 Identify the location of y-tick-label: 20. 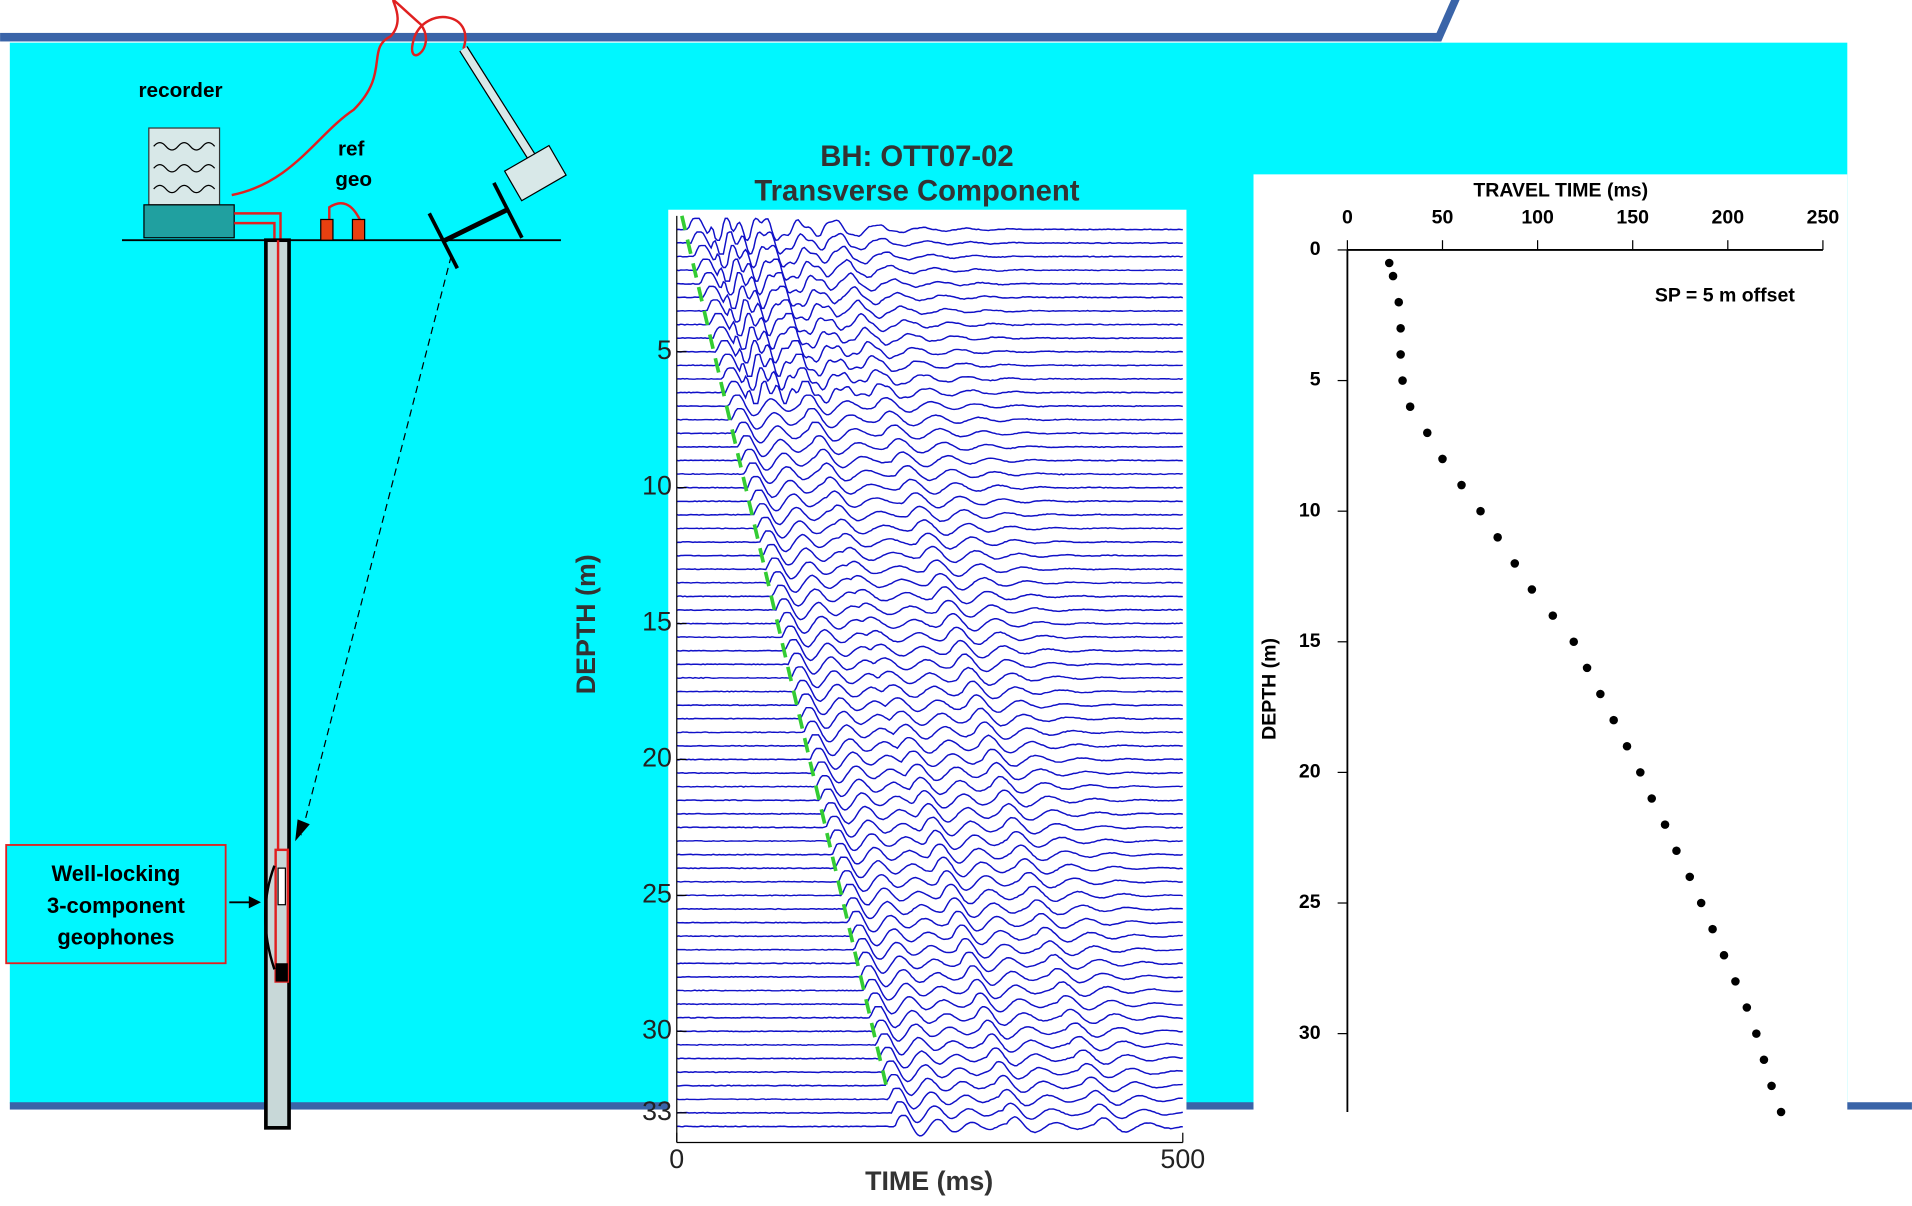
(1310, 772).